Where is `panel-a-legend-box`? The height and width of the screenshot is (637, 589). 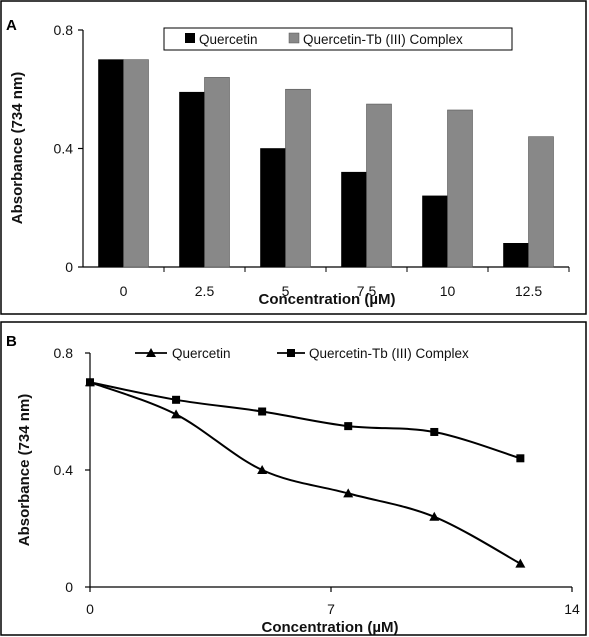
panel-a-legend-box is located at coordinates (338, 39).